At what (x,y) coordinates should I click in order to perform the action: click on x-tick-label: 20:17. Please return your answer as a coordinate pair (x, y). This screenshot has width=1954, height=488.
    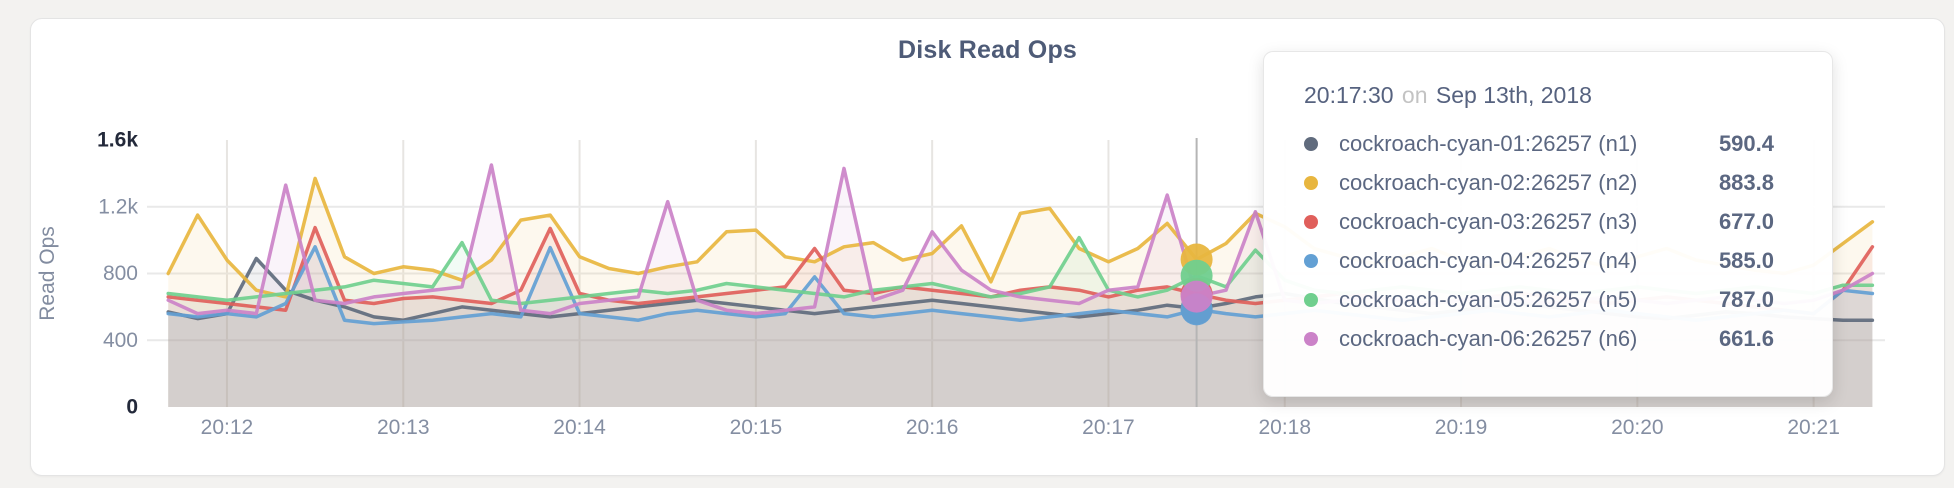
    Looking at the image, I should click on (1108, 427).